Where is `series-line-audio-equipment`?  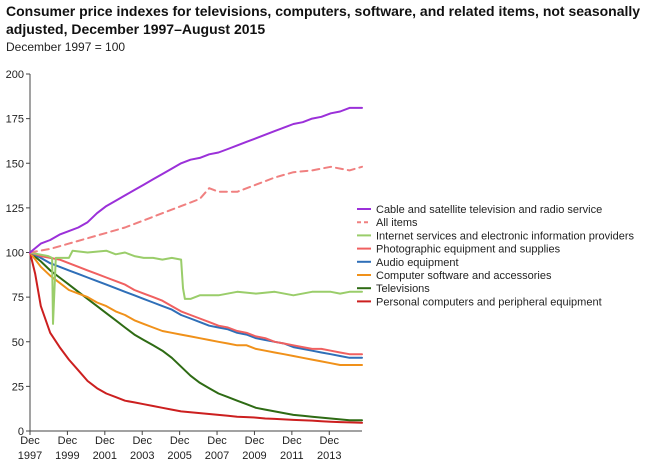
series-line-audio-equipment is located at coordinates (196, 305).